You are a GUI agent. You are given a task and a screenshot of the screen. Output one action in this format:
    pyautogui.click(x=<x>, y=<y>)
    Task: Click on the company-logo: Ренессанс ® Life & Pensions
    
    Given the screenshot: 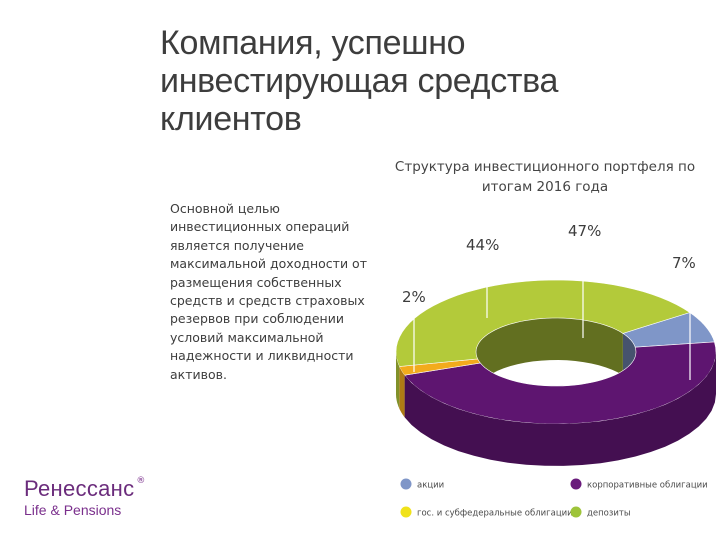 What is the action you would take?
    pyautogui.click(x=84, y=497)
    